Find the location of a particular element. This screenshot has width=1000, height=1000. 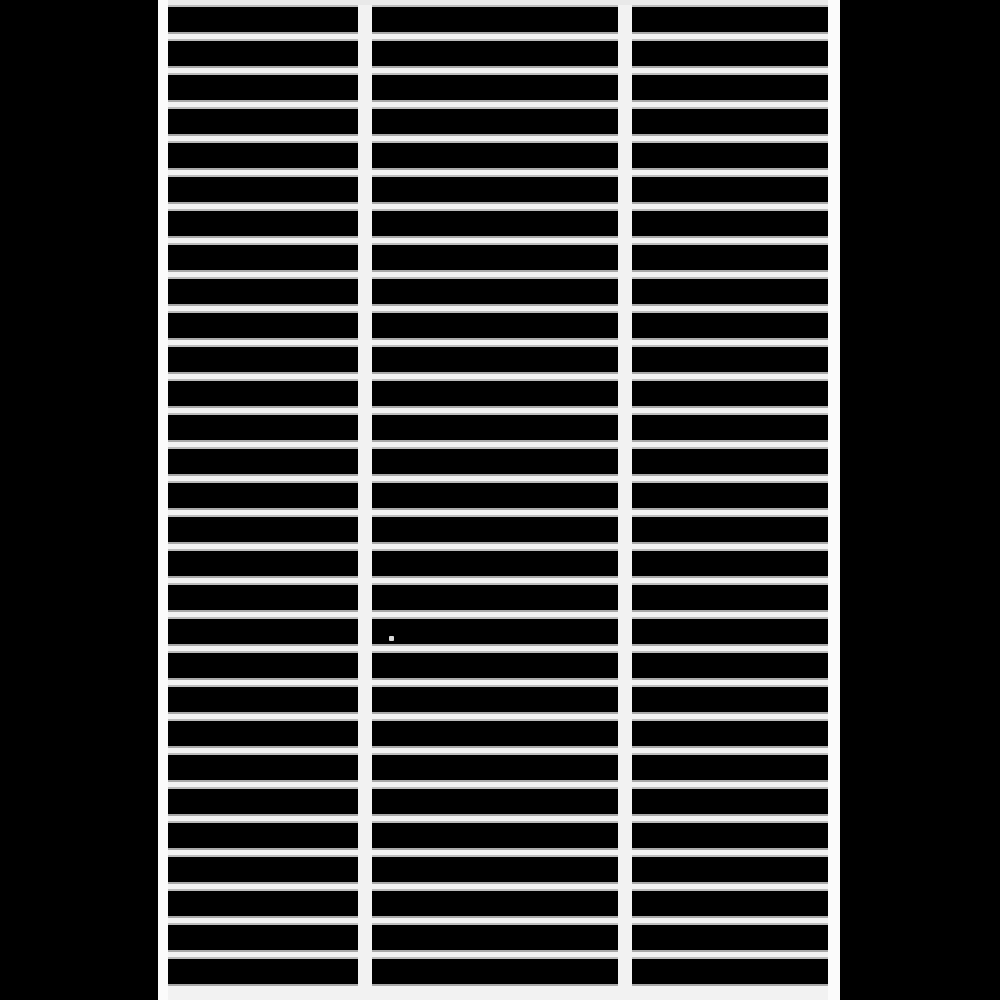

scan-speck-icon is located at coordinates (391, 638).